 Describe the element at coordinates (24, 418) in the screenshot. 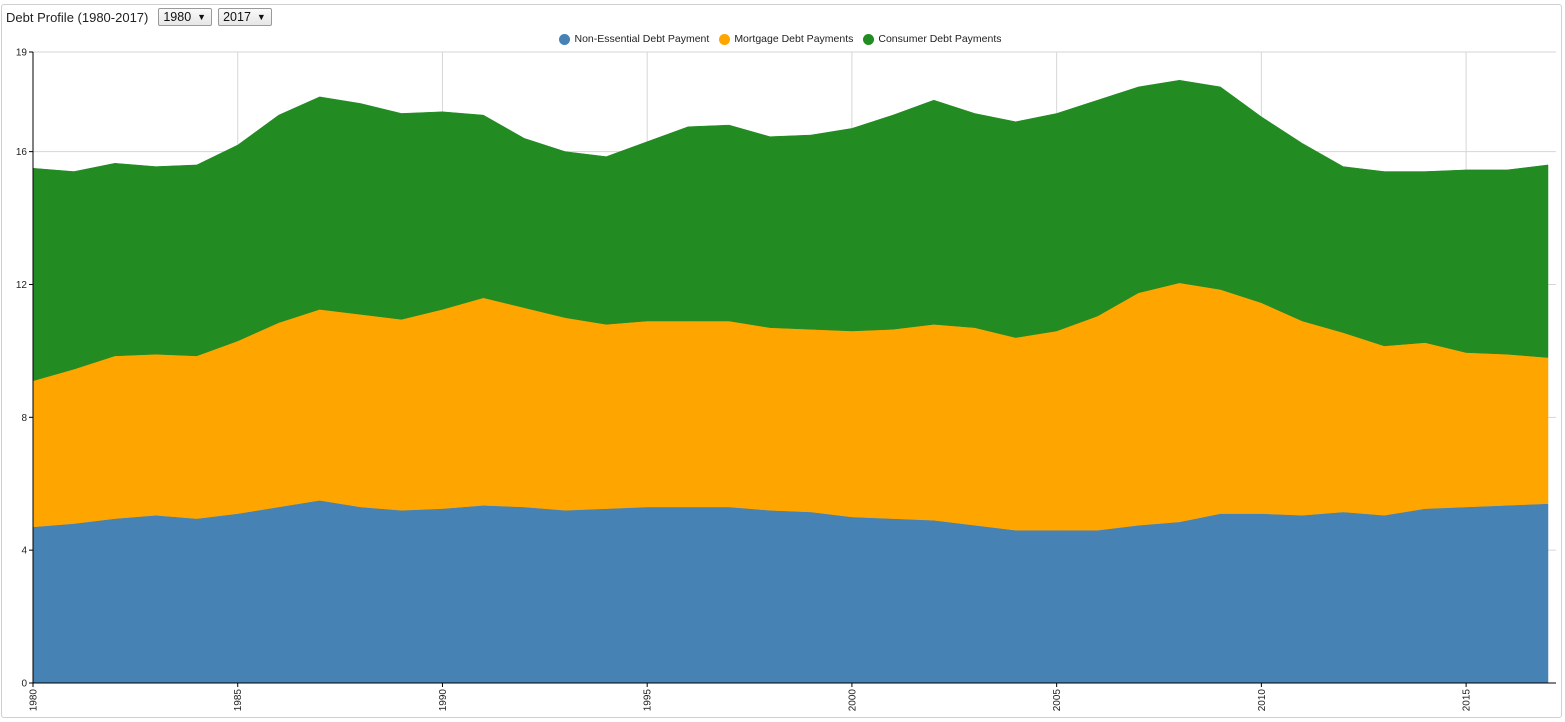

I see `y-tick-label: 8` at that location.